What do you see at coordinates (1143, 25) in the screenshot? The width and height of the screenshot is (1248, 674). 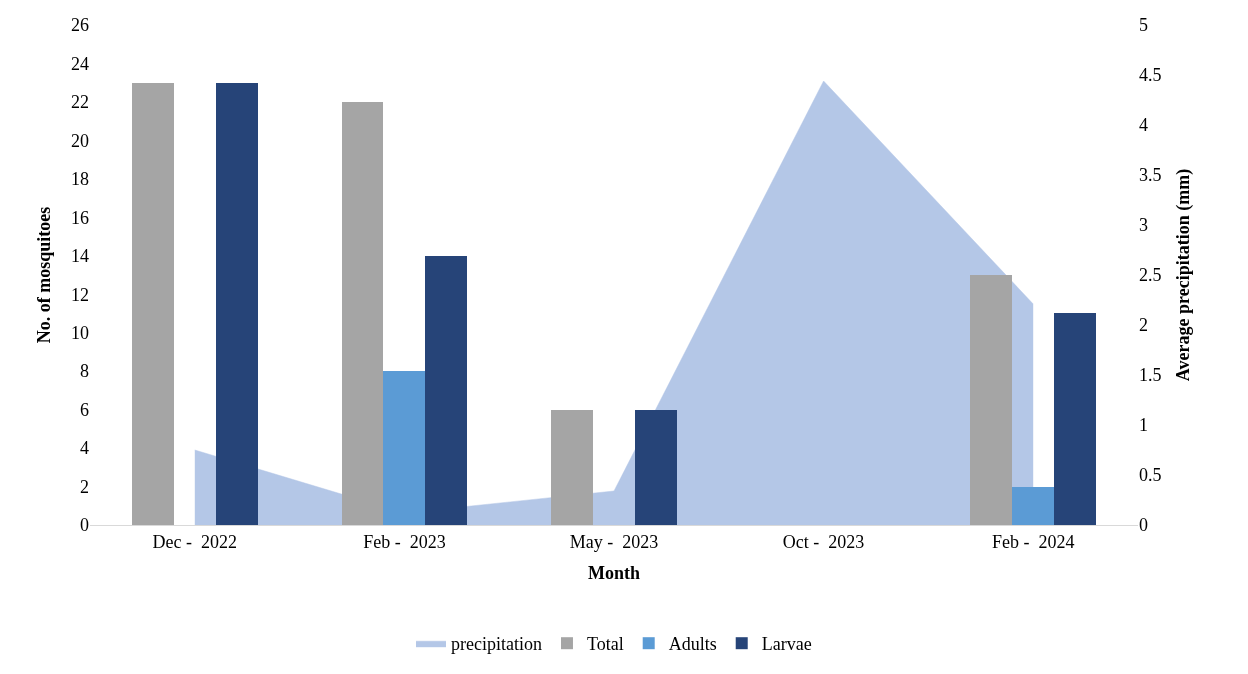 I see `y2-tick-label: 5` at bounding box center [1143, 25].